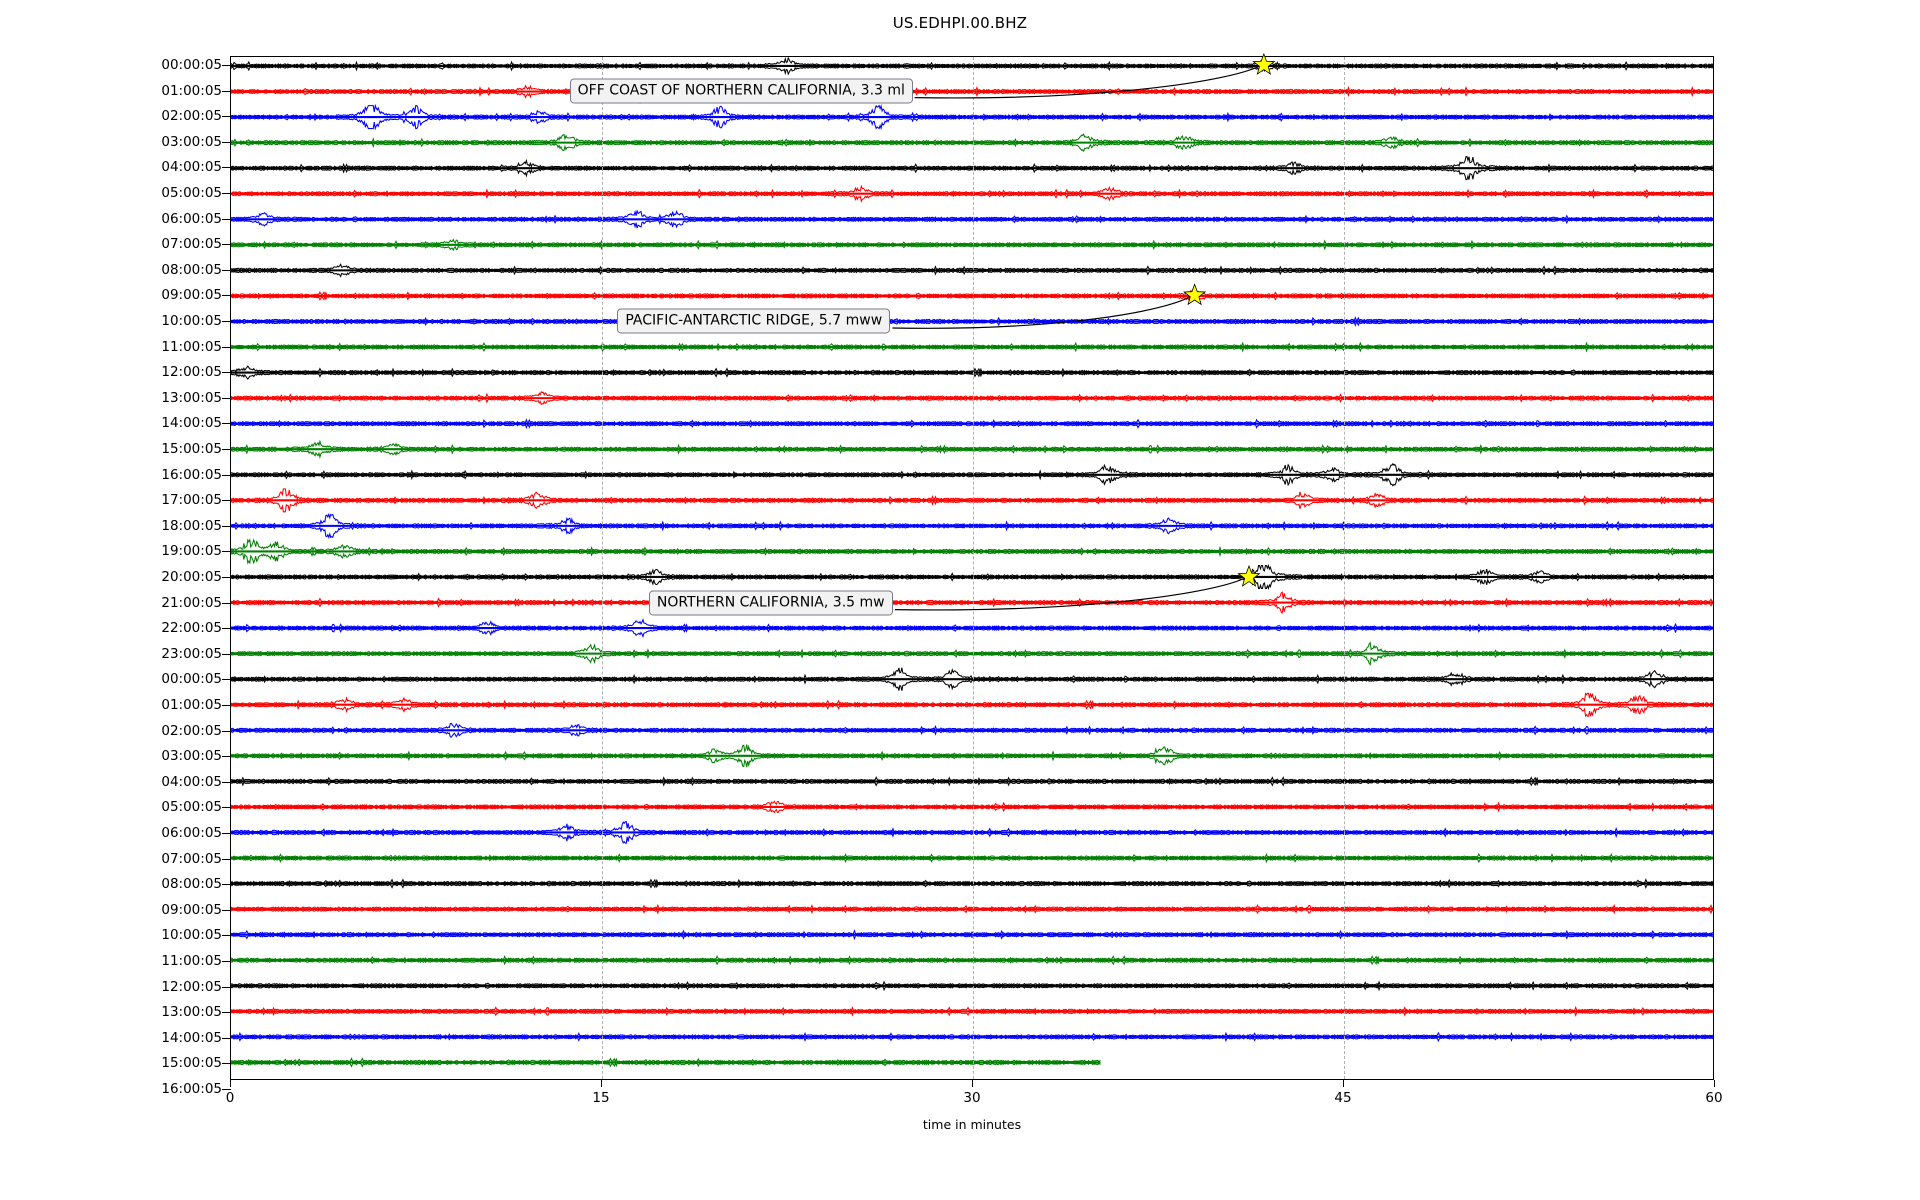 This screenshot has height=1200, width=1920. I want to click on y-tick-label-23: 23:00:05, so click(191, 653).